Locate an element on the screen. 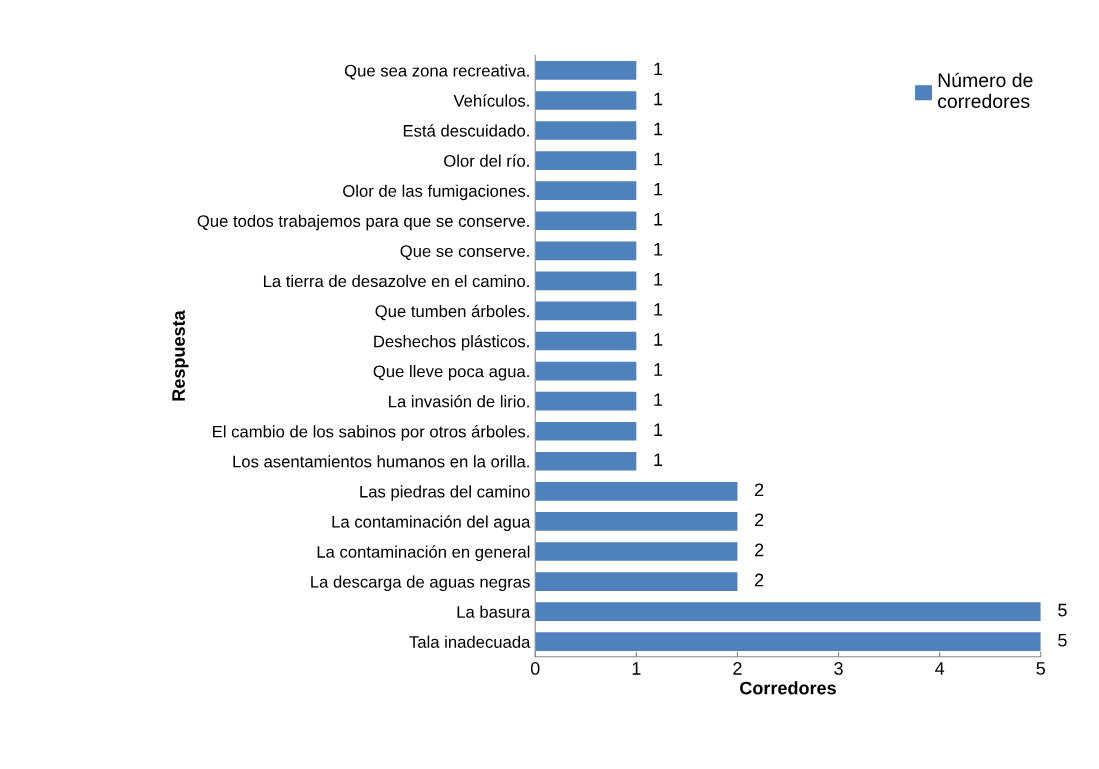 The height and width of the screenshot is (769, 1099). y-tick-label: La invasión de lirio. is located at coordinates (459, 401).